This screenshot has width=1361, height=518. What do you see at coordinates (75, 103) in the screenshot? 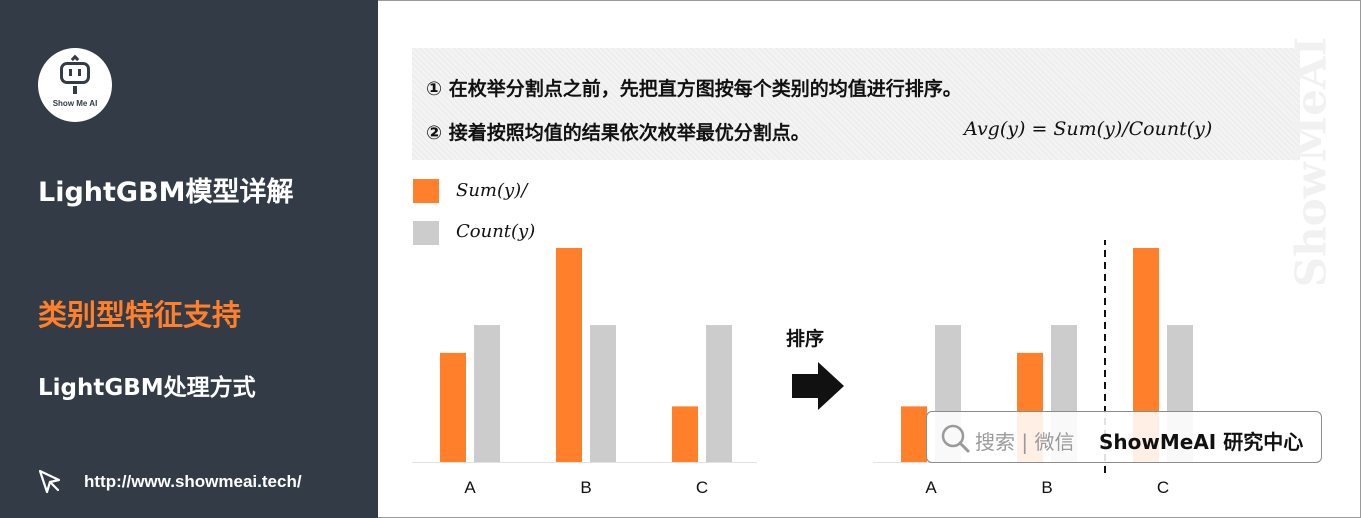
I see `logo-text: Show Me AI` at bounding box center [75, 103].